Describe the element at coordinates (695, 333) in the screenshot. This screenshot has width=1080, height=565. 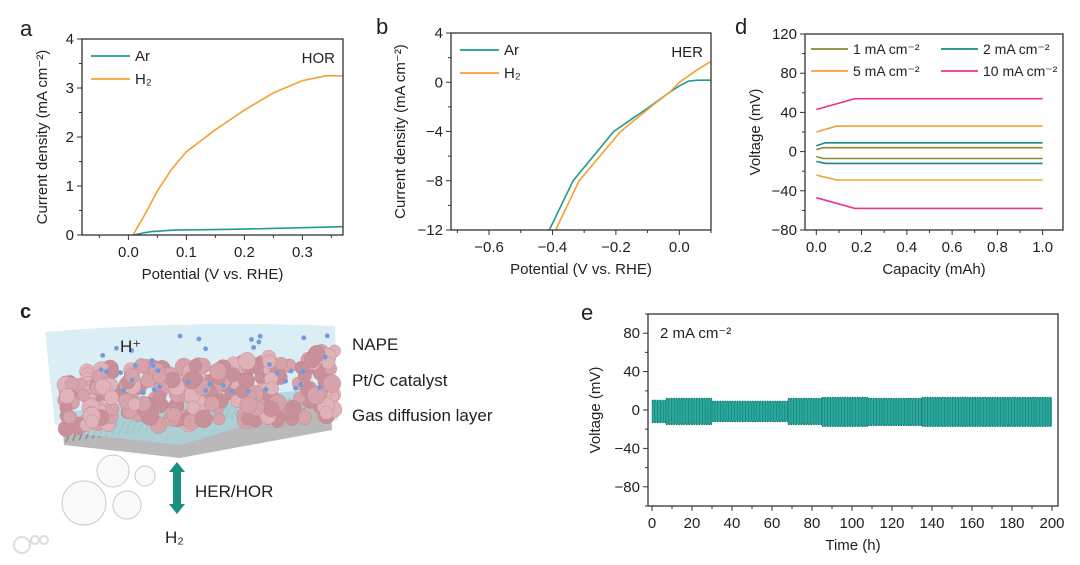
I see `chart-annotation: 2 mA cm⁻²` at that location.